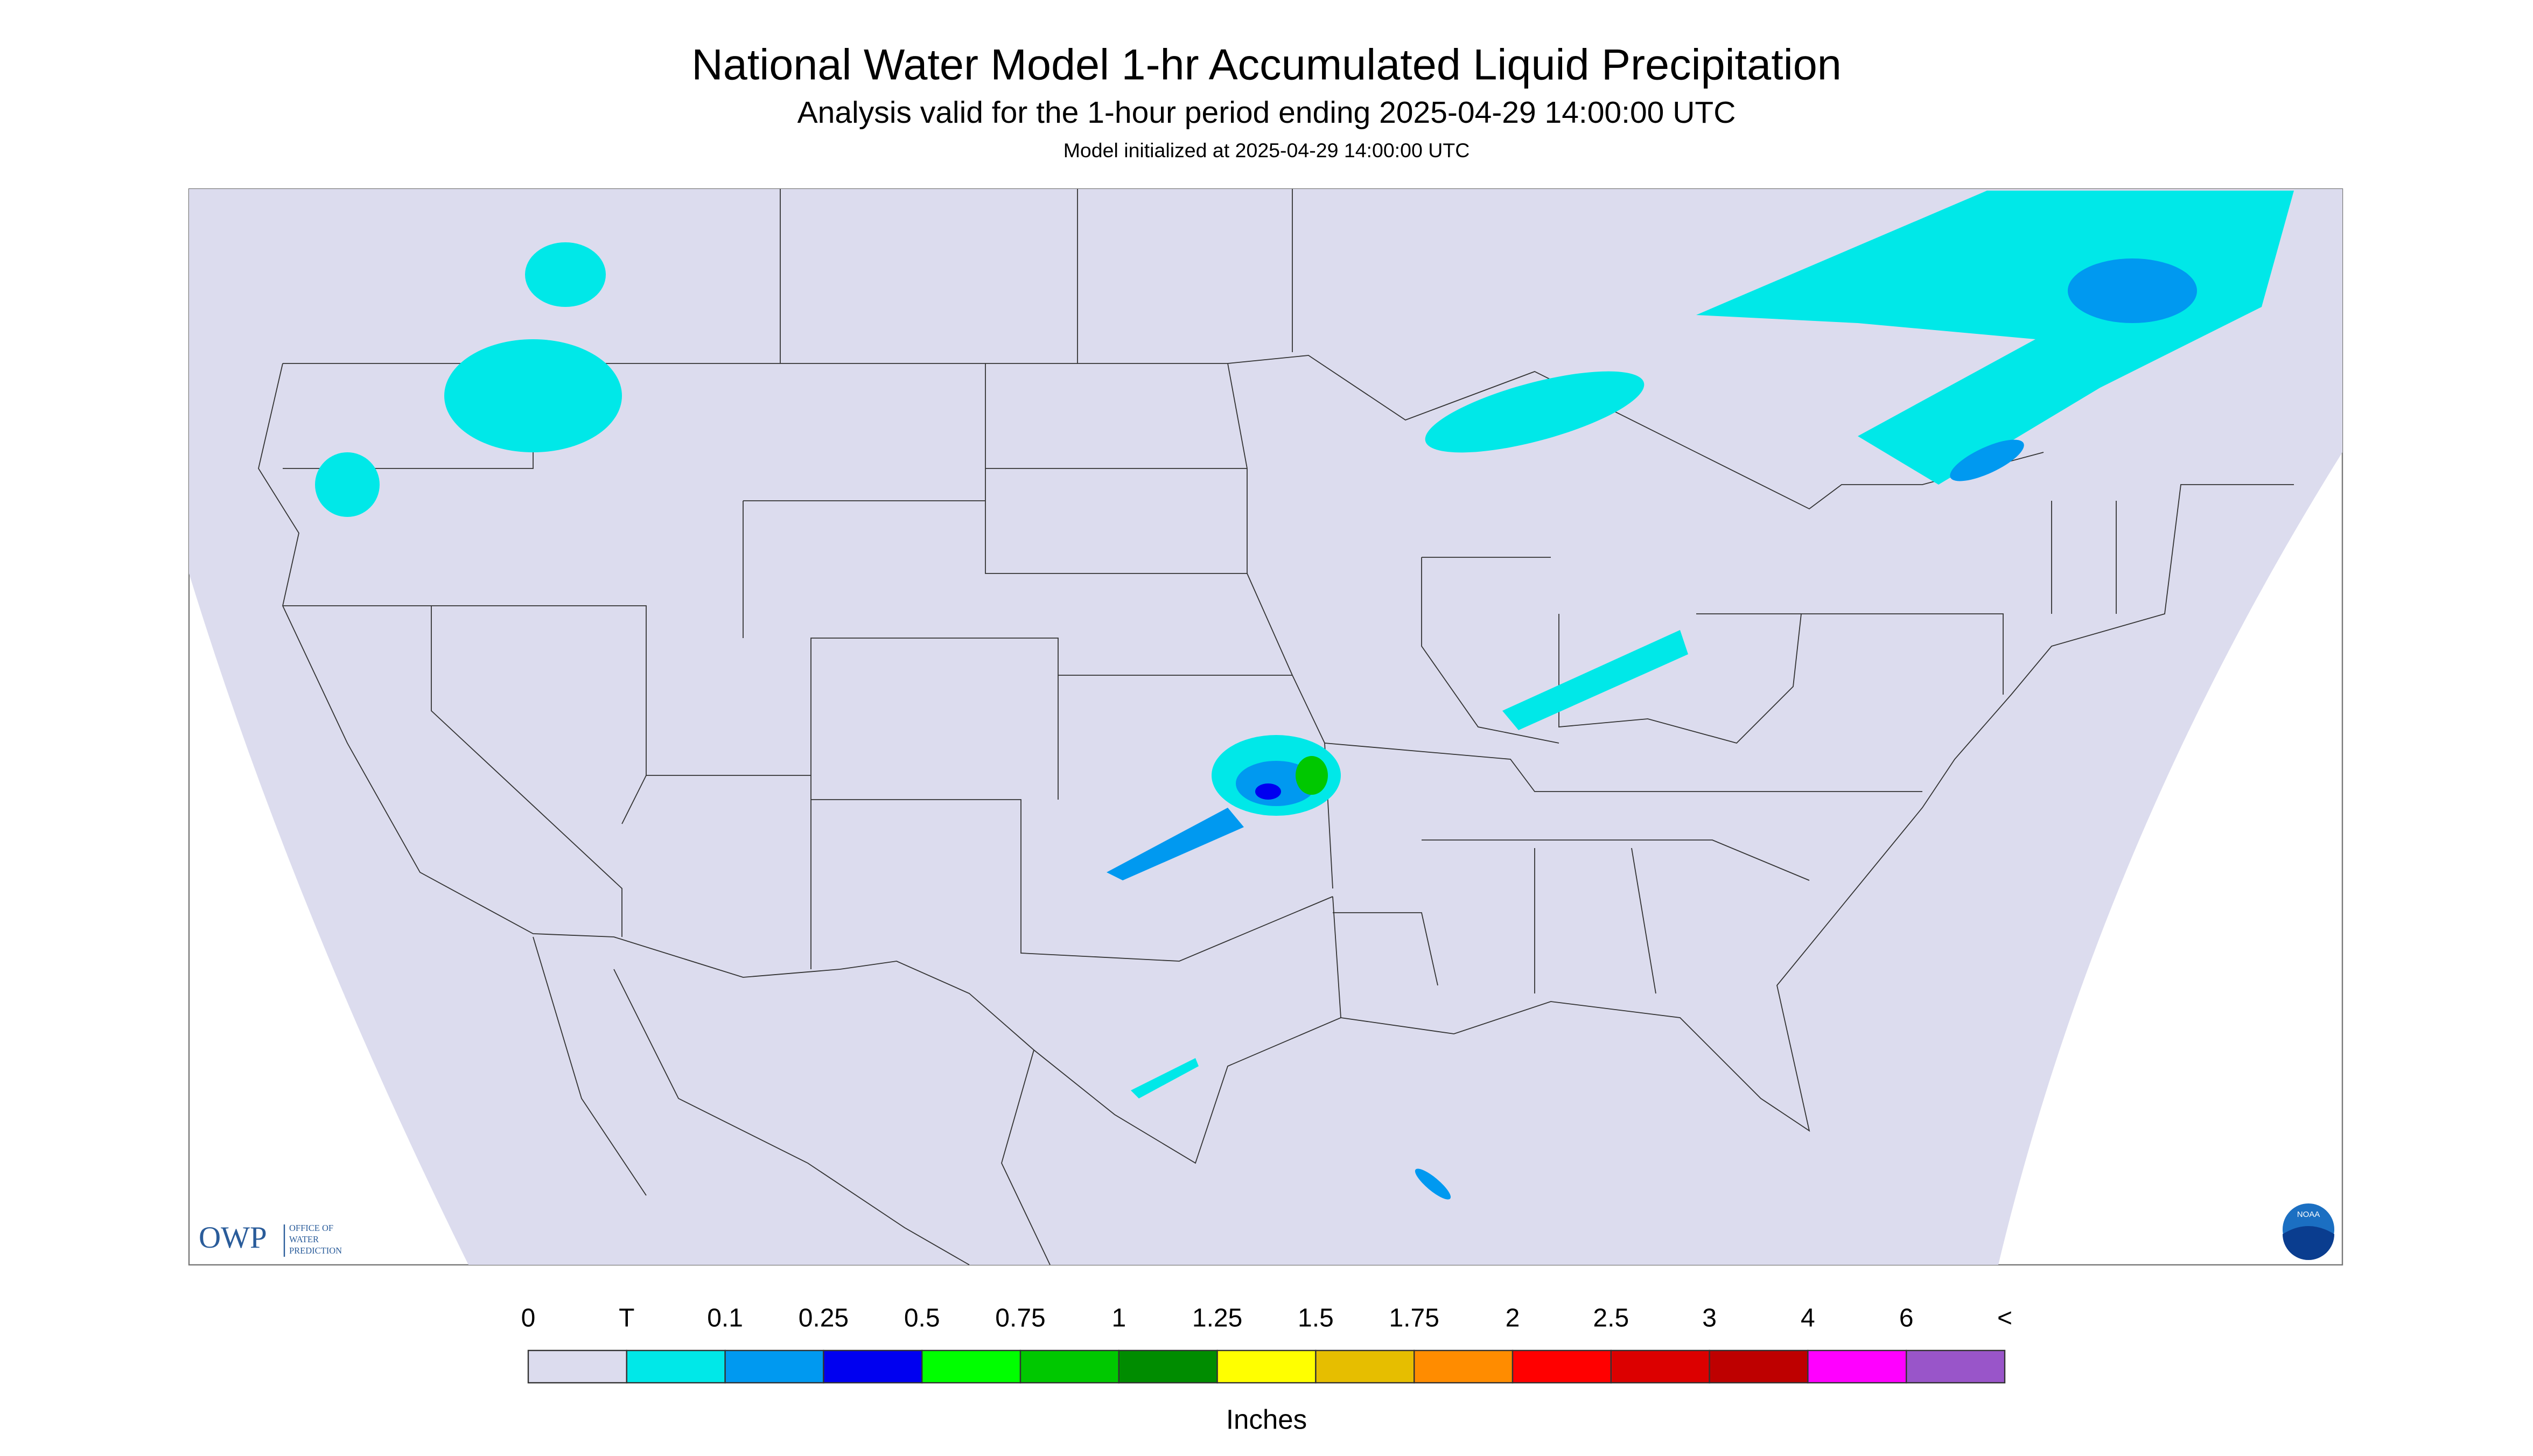  What do you see at coordinates (1709, 1318) in the screenshot?
I see `legend-label: 3` at bounding box center [1709, 1318].